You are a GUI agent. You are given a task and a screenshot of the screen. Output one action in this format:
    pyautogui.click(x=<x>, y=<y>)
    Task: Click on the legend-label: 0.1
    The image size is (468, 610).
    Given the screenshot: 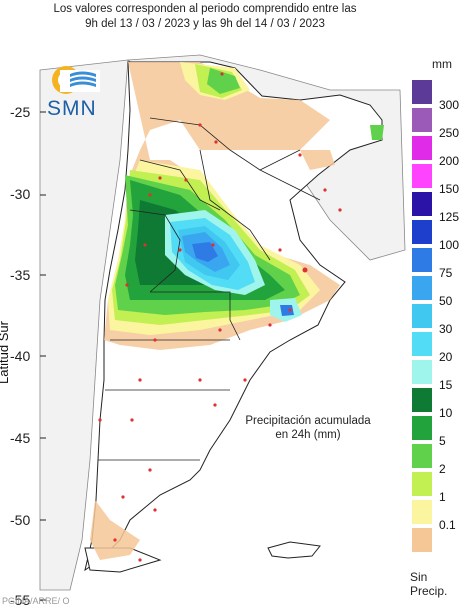 What is the action you would take?
    pyautogui.click(x=447, y=525)
    